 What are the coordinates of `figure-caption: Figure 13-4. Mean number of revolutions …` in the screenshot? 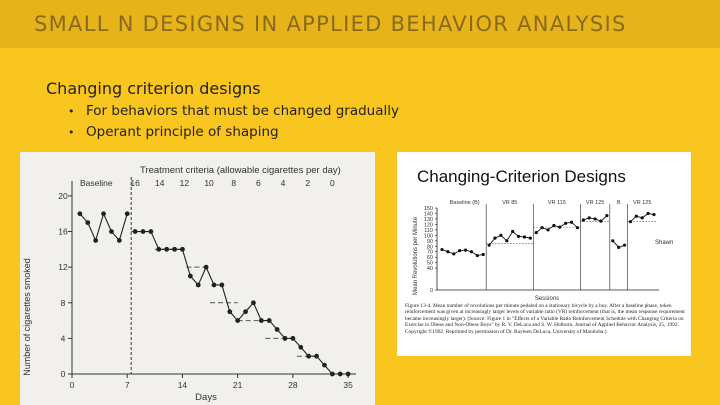 It's located at (545, 319).